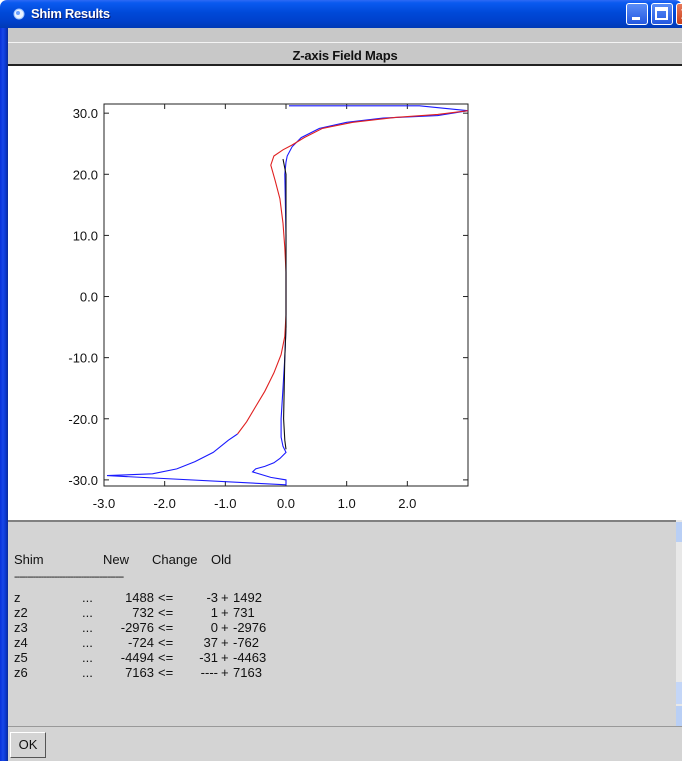 This screenshot has width=682, height=761. What do you see at coordinates (338, 657) in the screenshot?
I see `result-row-z5: z5... -4494 <= -31 + -4463` at bounding box center [338, 657].